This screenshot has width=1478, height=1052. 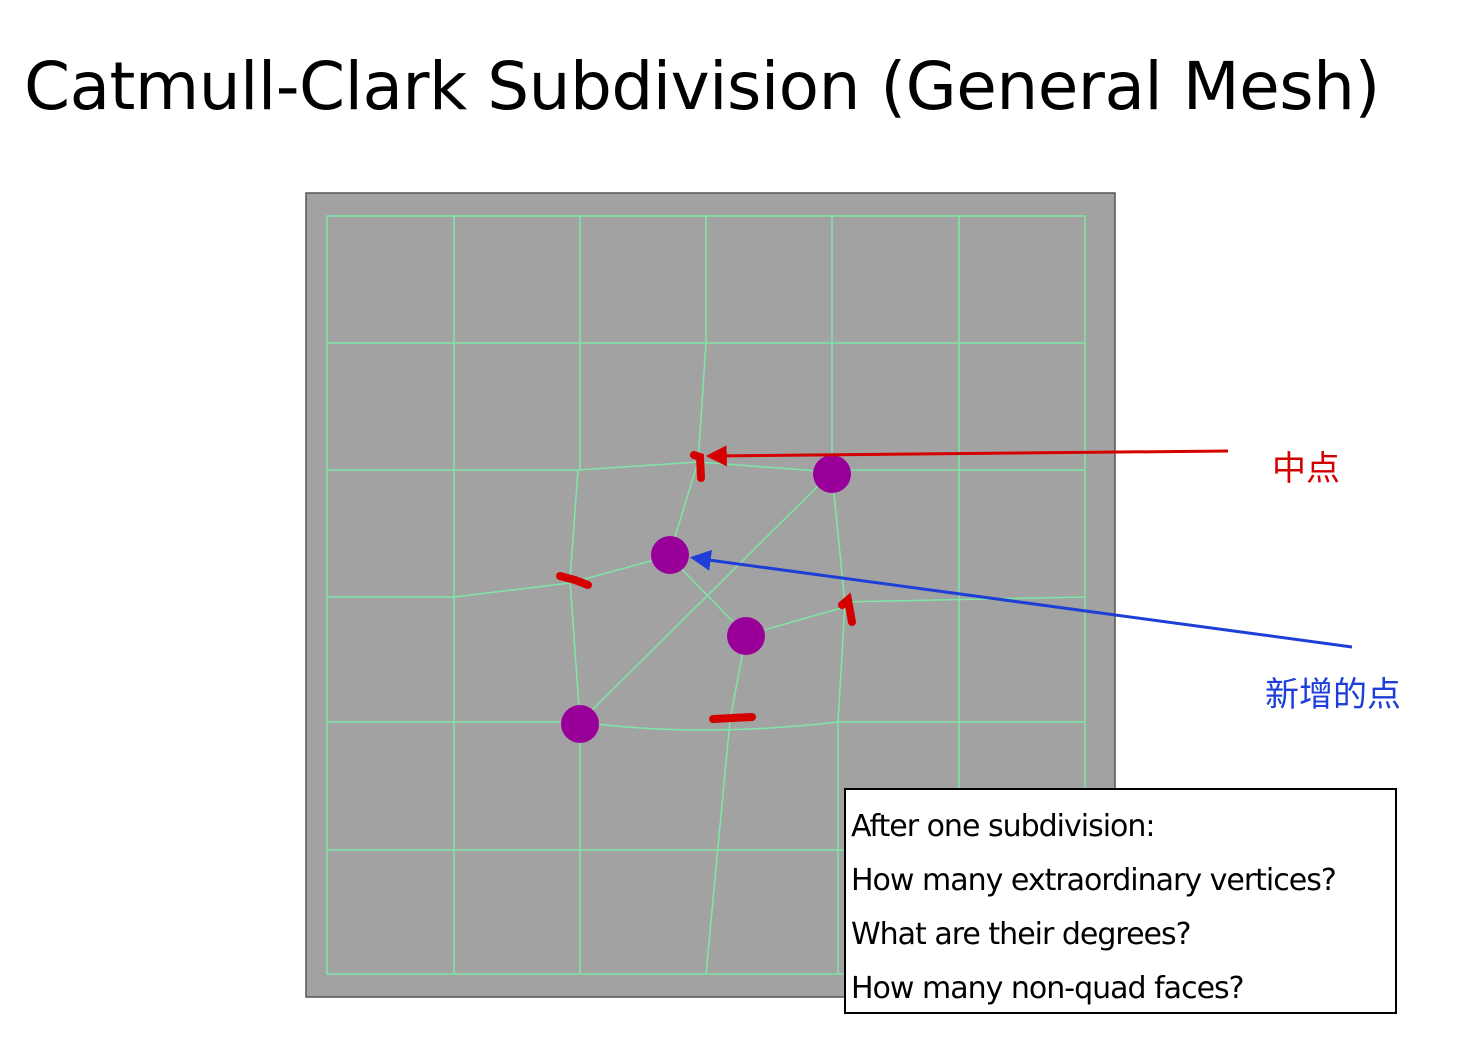 I want to click on vertex-dots, so click(x=706, y=599).